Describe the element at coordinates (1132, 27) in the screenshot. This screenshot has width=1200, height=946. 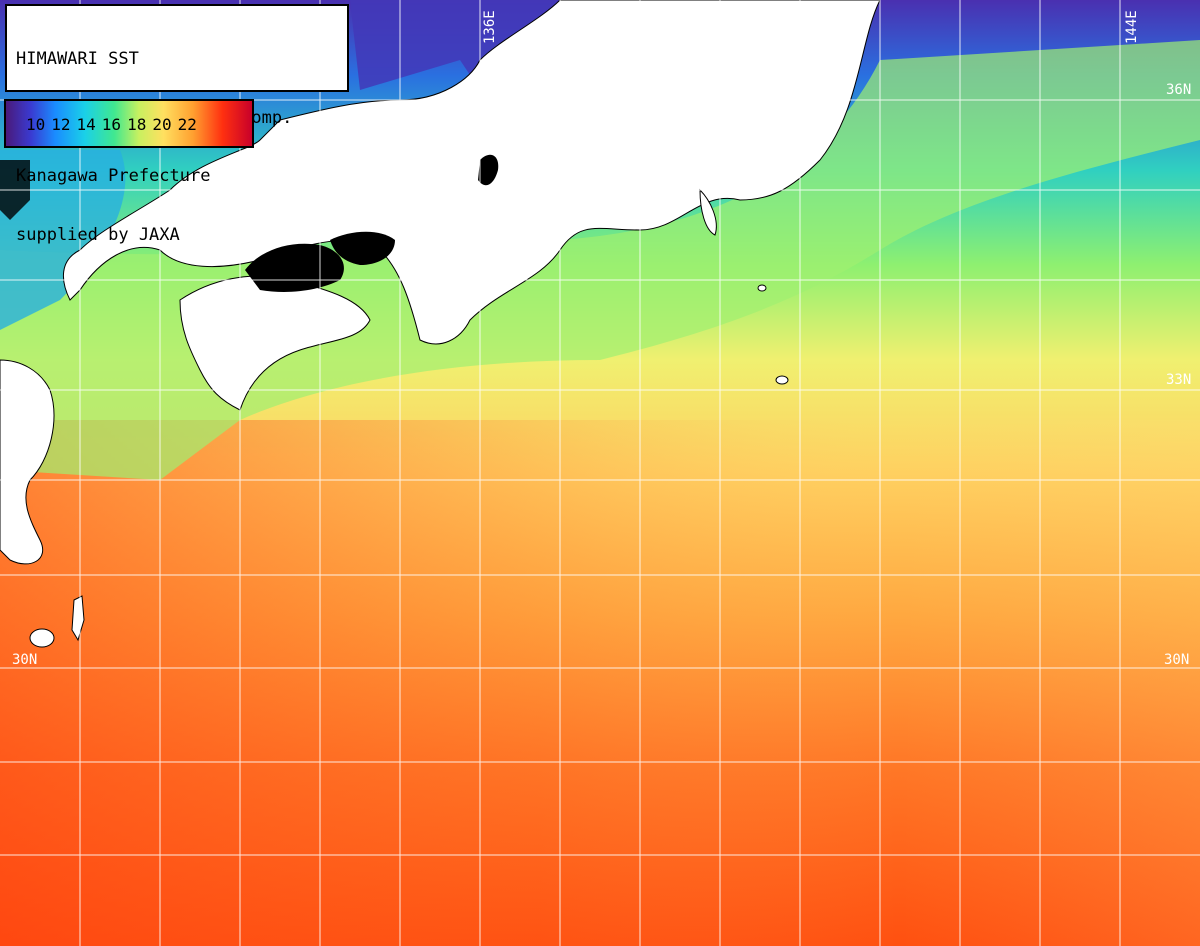
I see `lon-label-144e: 144E` at that location.